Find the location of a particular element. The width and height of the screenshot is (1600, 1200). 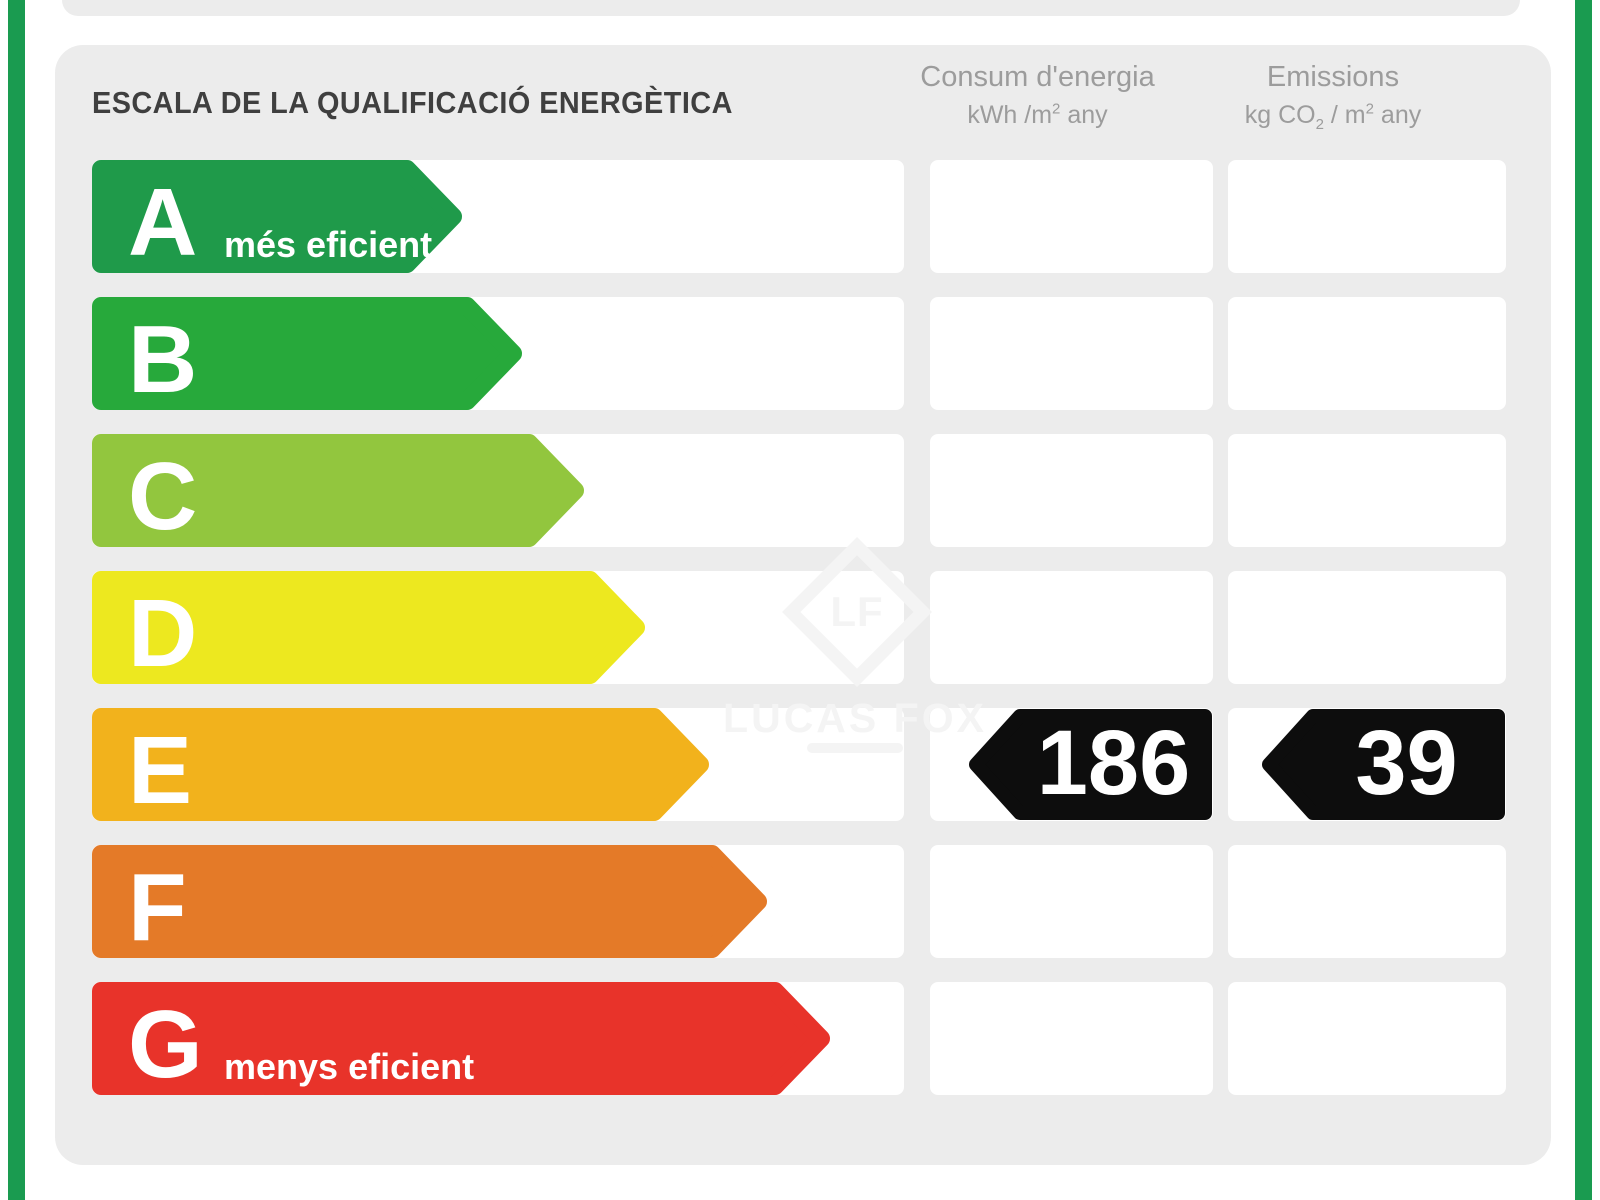

scale-title: ESCALA DE LA QUALIFICACIÓ ENERGÈTICA is located at coordinates (412, 102).